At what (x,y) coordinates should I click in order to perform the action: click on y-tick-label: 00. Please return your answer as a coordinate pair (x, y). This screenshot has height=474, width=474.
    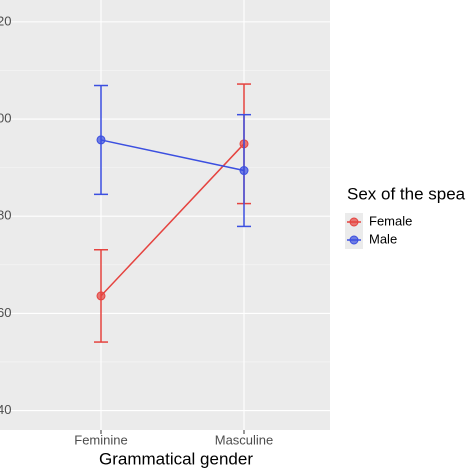
    Looking at the image, I should click on (5, 117).